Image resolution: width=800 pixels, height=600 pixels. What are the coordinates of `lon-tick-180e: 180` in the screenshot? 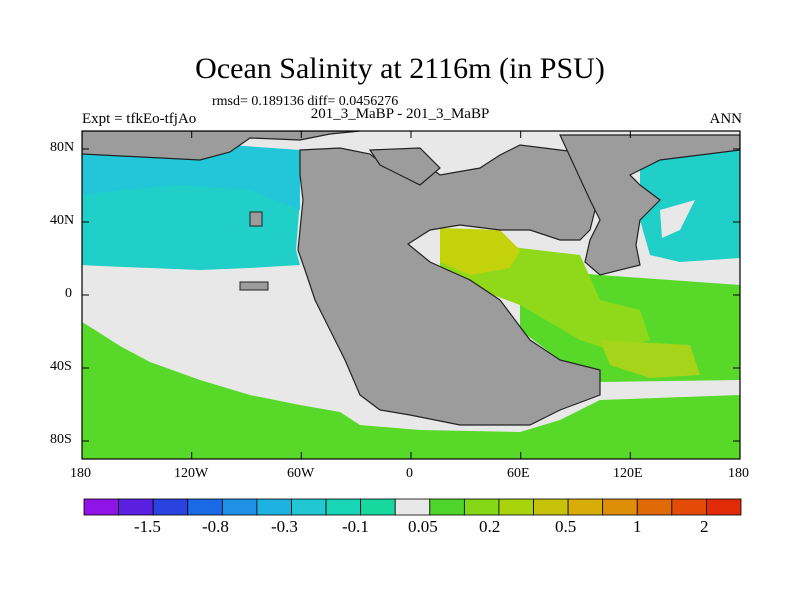 It's located at (738, 473).